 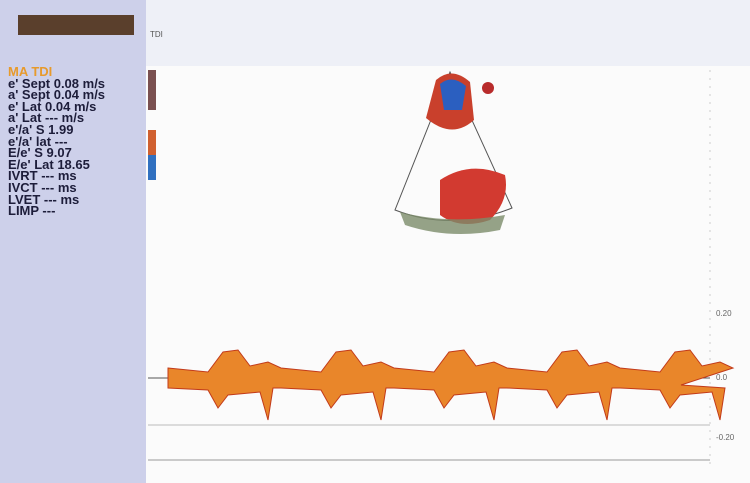 What do you see at coordinates (725, 437) in the screenshot?
I see `scale-label: -0.20` at bounding box center [725, 437].